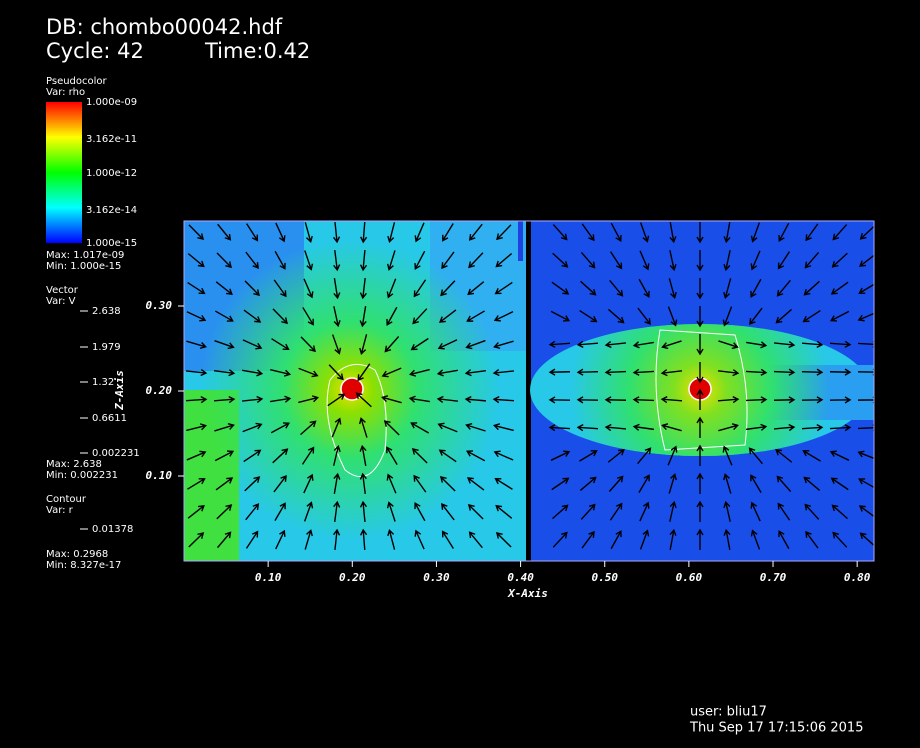 The height and width of the screenshot is (748, 920). Describe the element at coordinates (773, 577) in the screenshot. I see `x-tick-label: 0.70` at that location.